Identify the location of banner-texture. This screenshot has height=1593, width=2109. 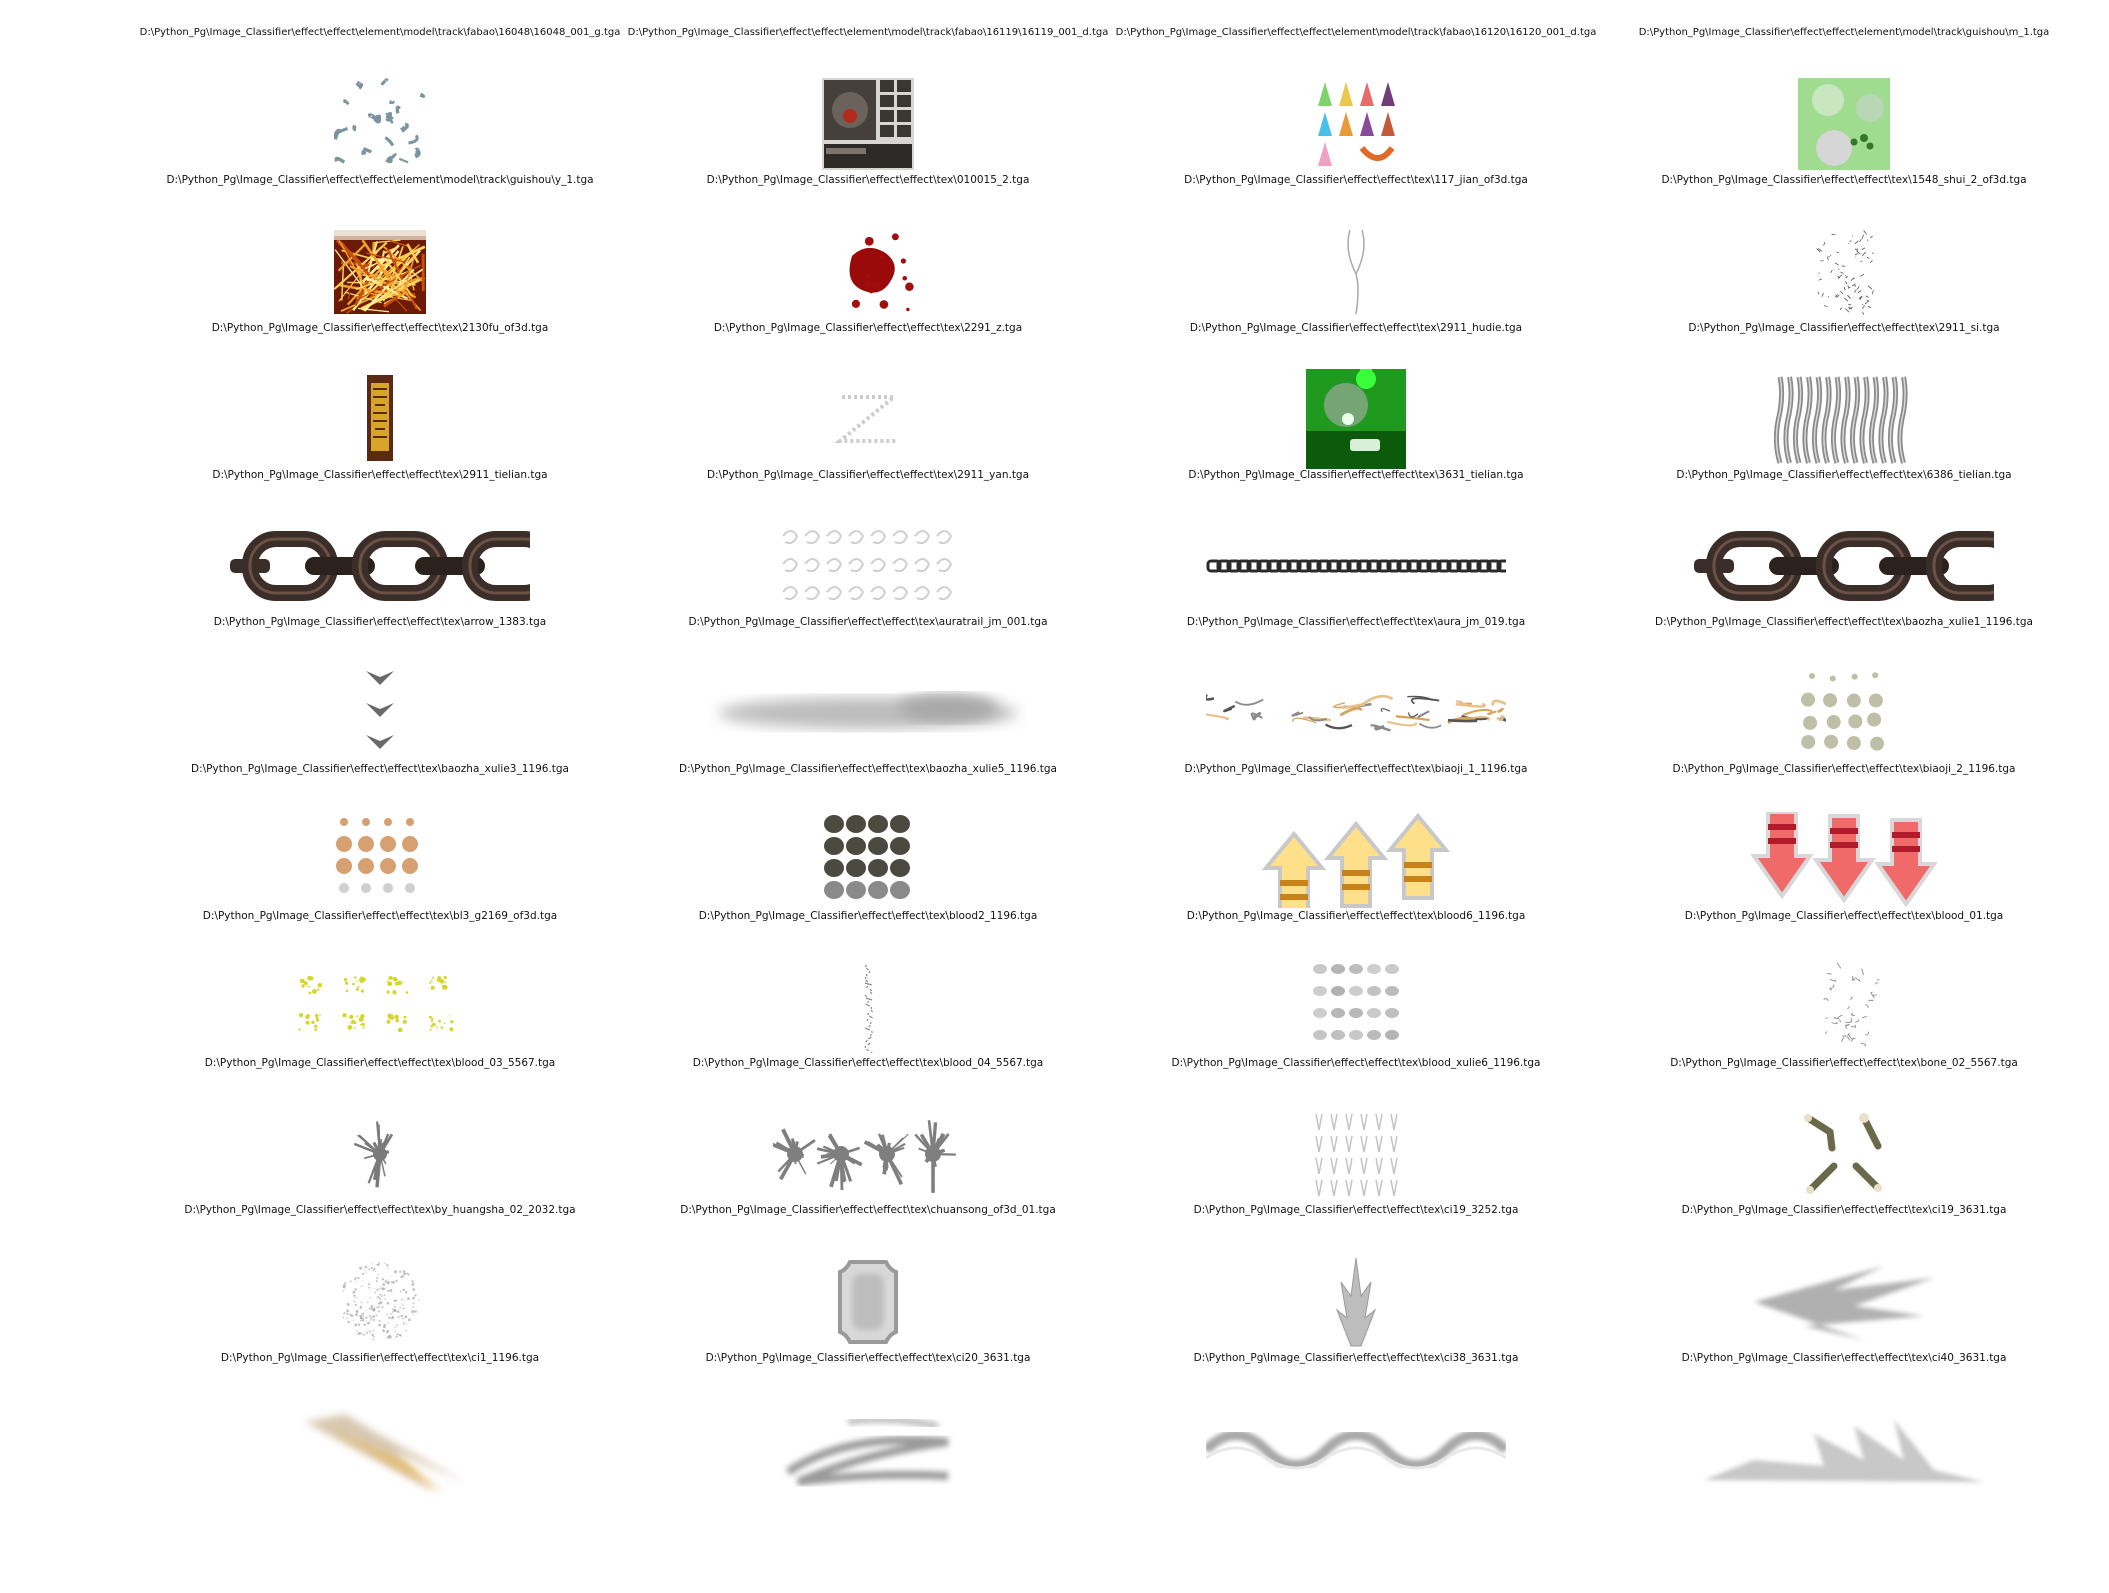
(380, 419).